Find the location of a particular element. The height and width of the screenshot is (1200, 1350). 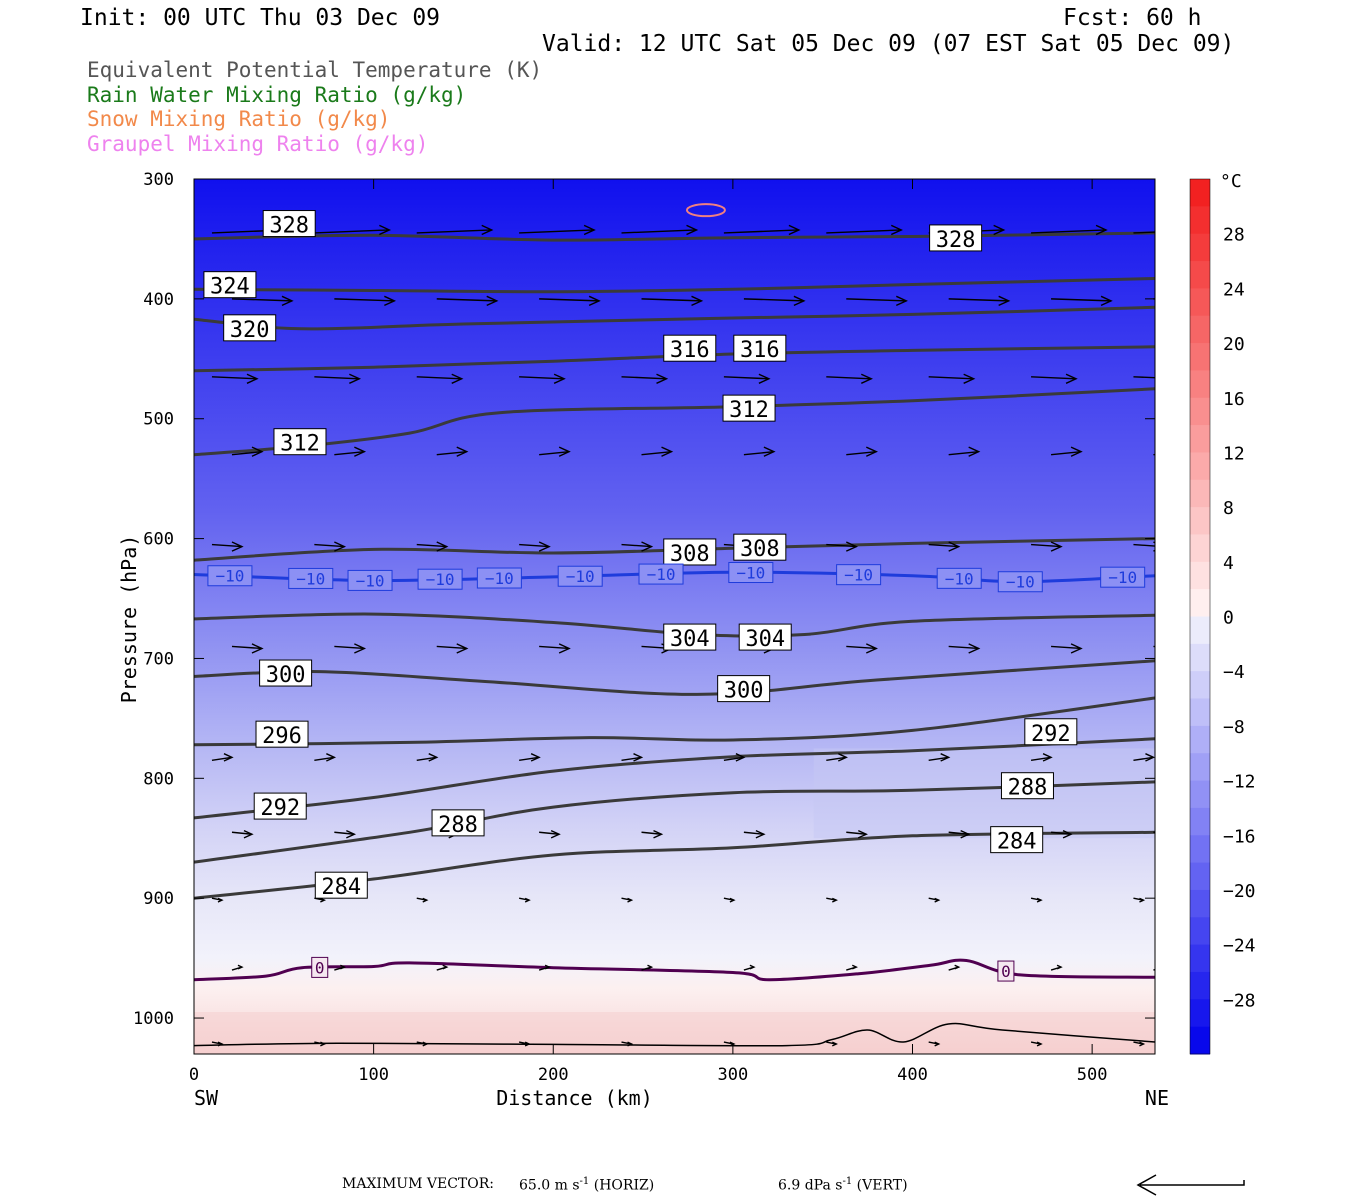

colorbar-tick-label: 8 is located at coordinates (1228, 508).